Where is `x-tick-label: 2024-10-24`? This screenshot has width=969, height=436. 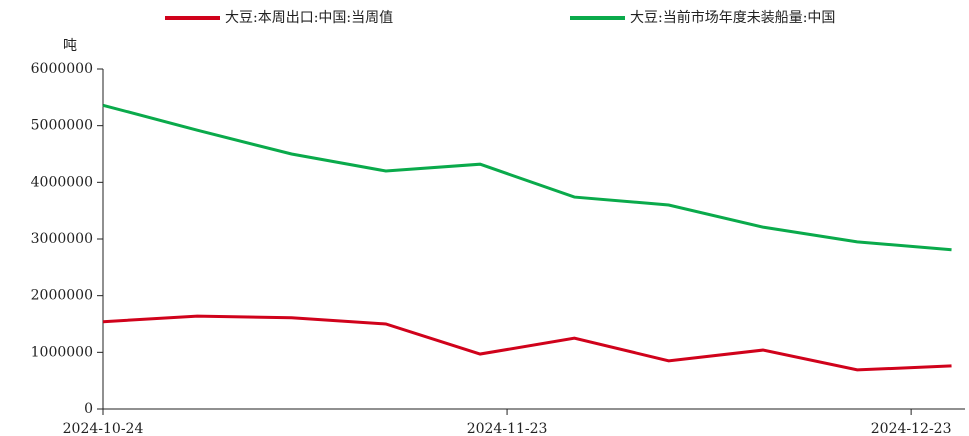 x-tick-label: 2024-10-24 is located at coordinates (103, 428).